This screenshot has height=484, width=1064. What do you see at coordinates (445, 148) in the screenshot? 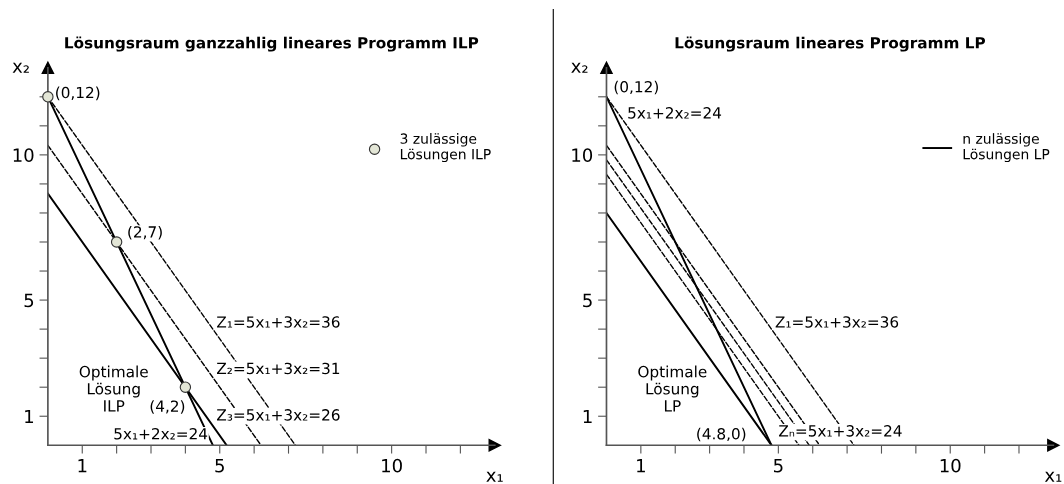
I see `legend-label: 3 zulässige Lösungen ILP` at bounding box center [445, 148].